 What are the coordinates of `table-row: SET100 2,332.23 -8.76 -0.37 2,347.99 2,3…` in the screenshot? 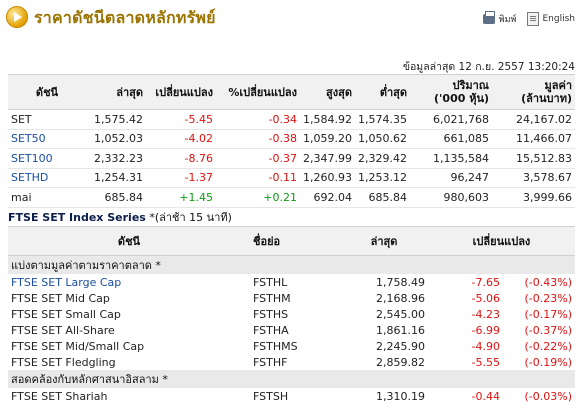 It's located at (291, 159).